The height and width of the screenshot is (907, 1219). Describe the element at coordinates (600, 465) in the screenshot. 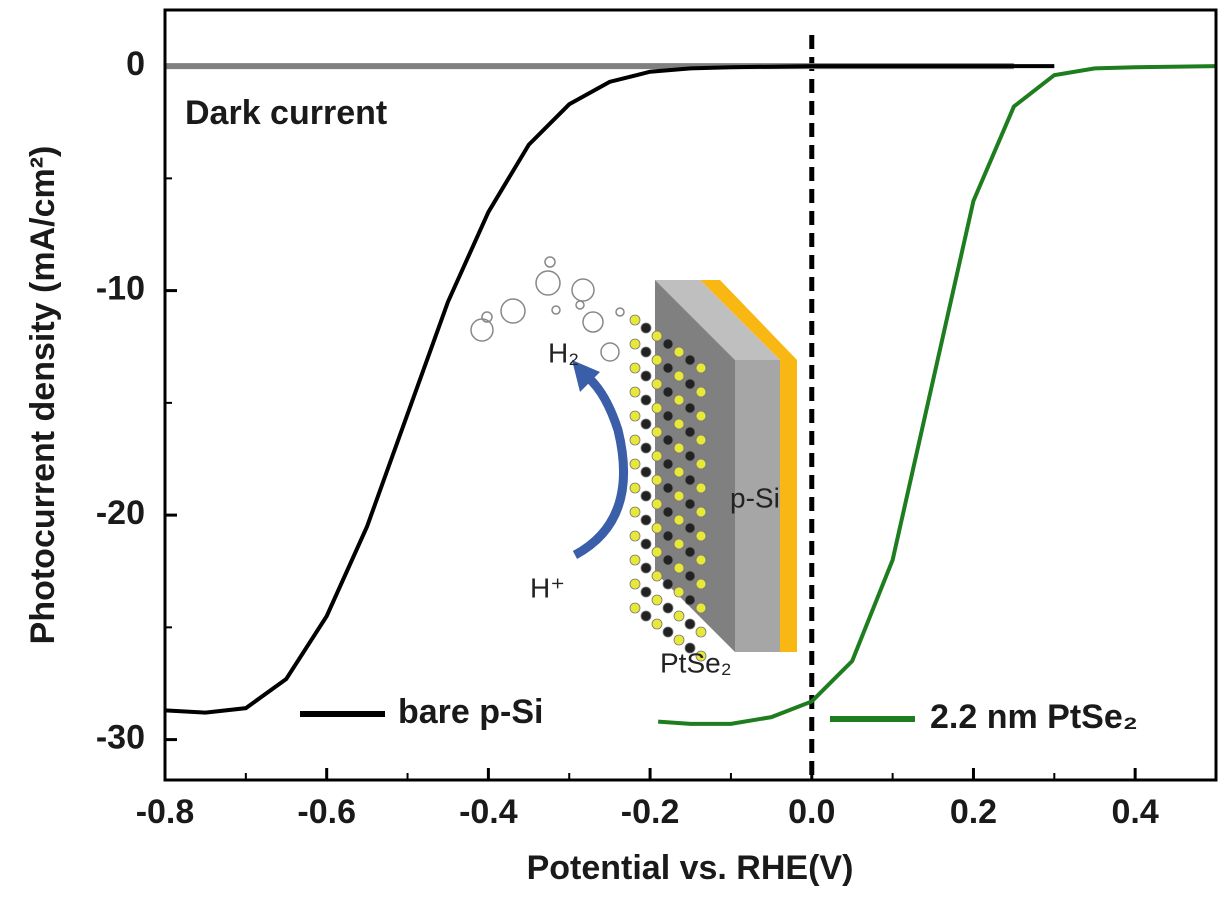

I see `arrow` at that location.